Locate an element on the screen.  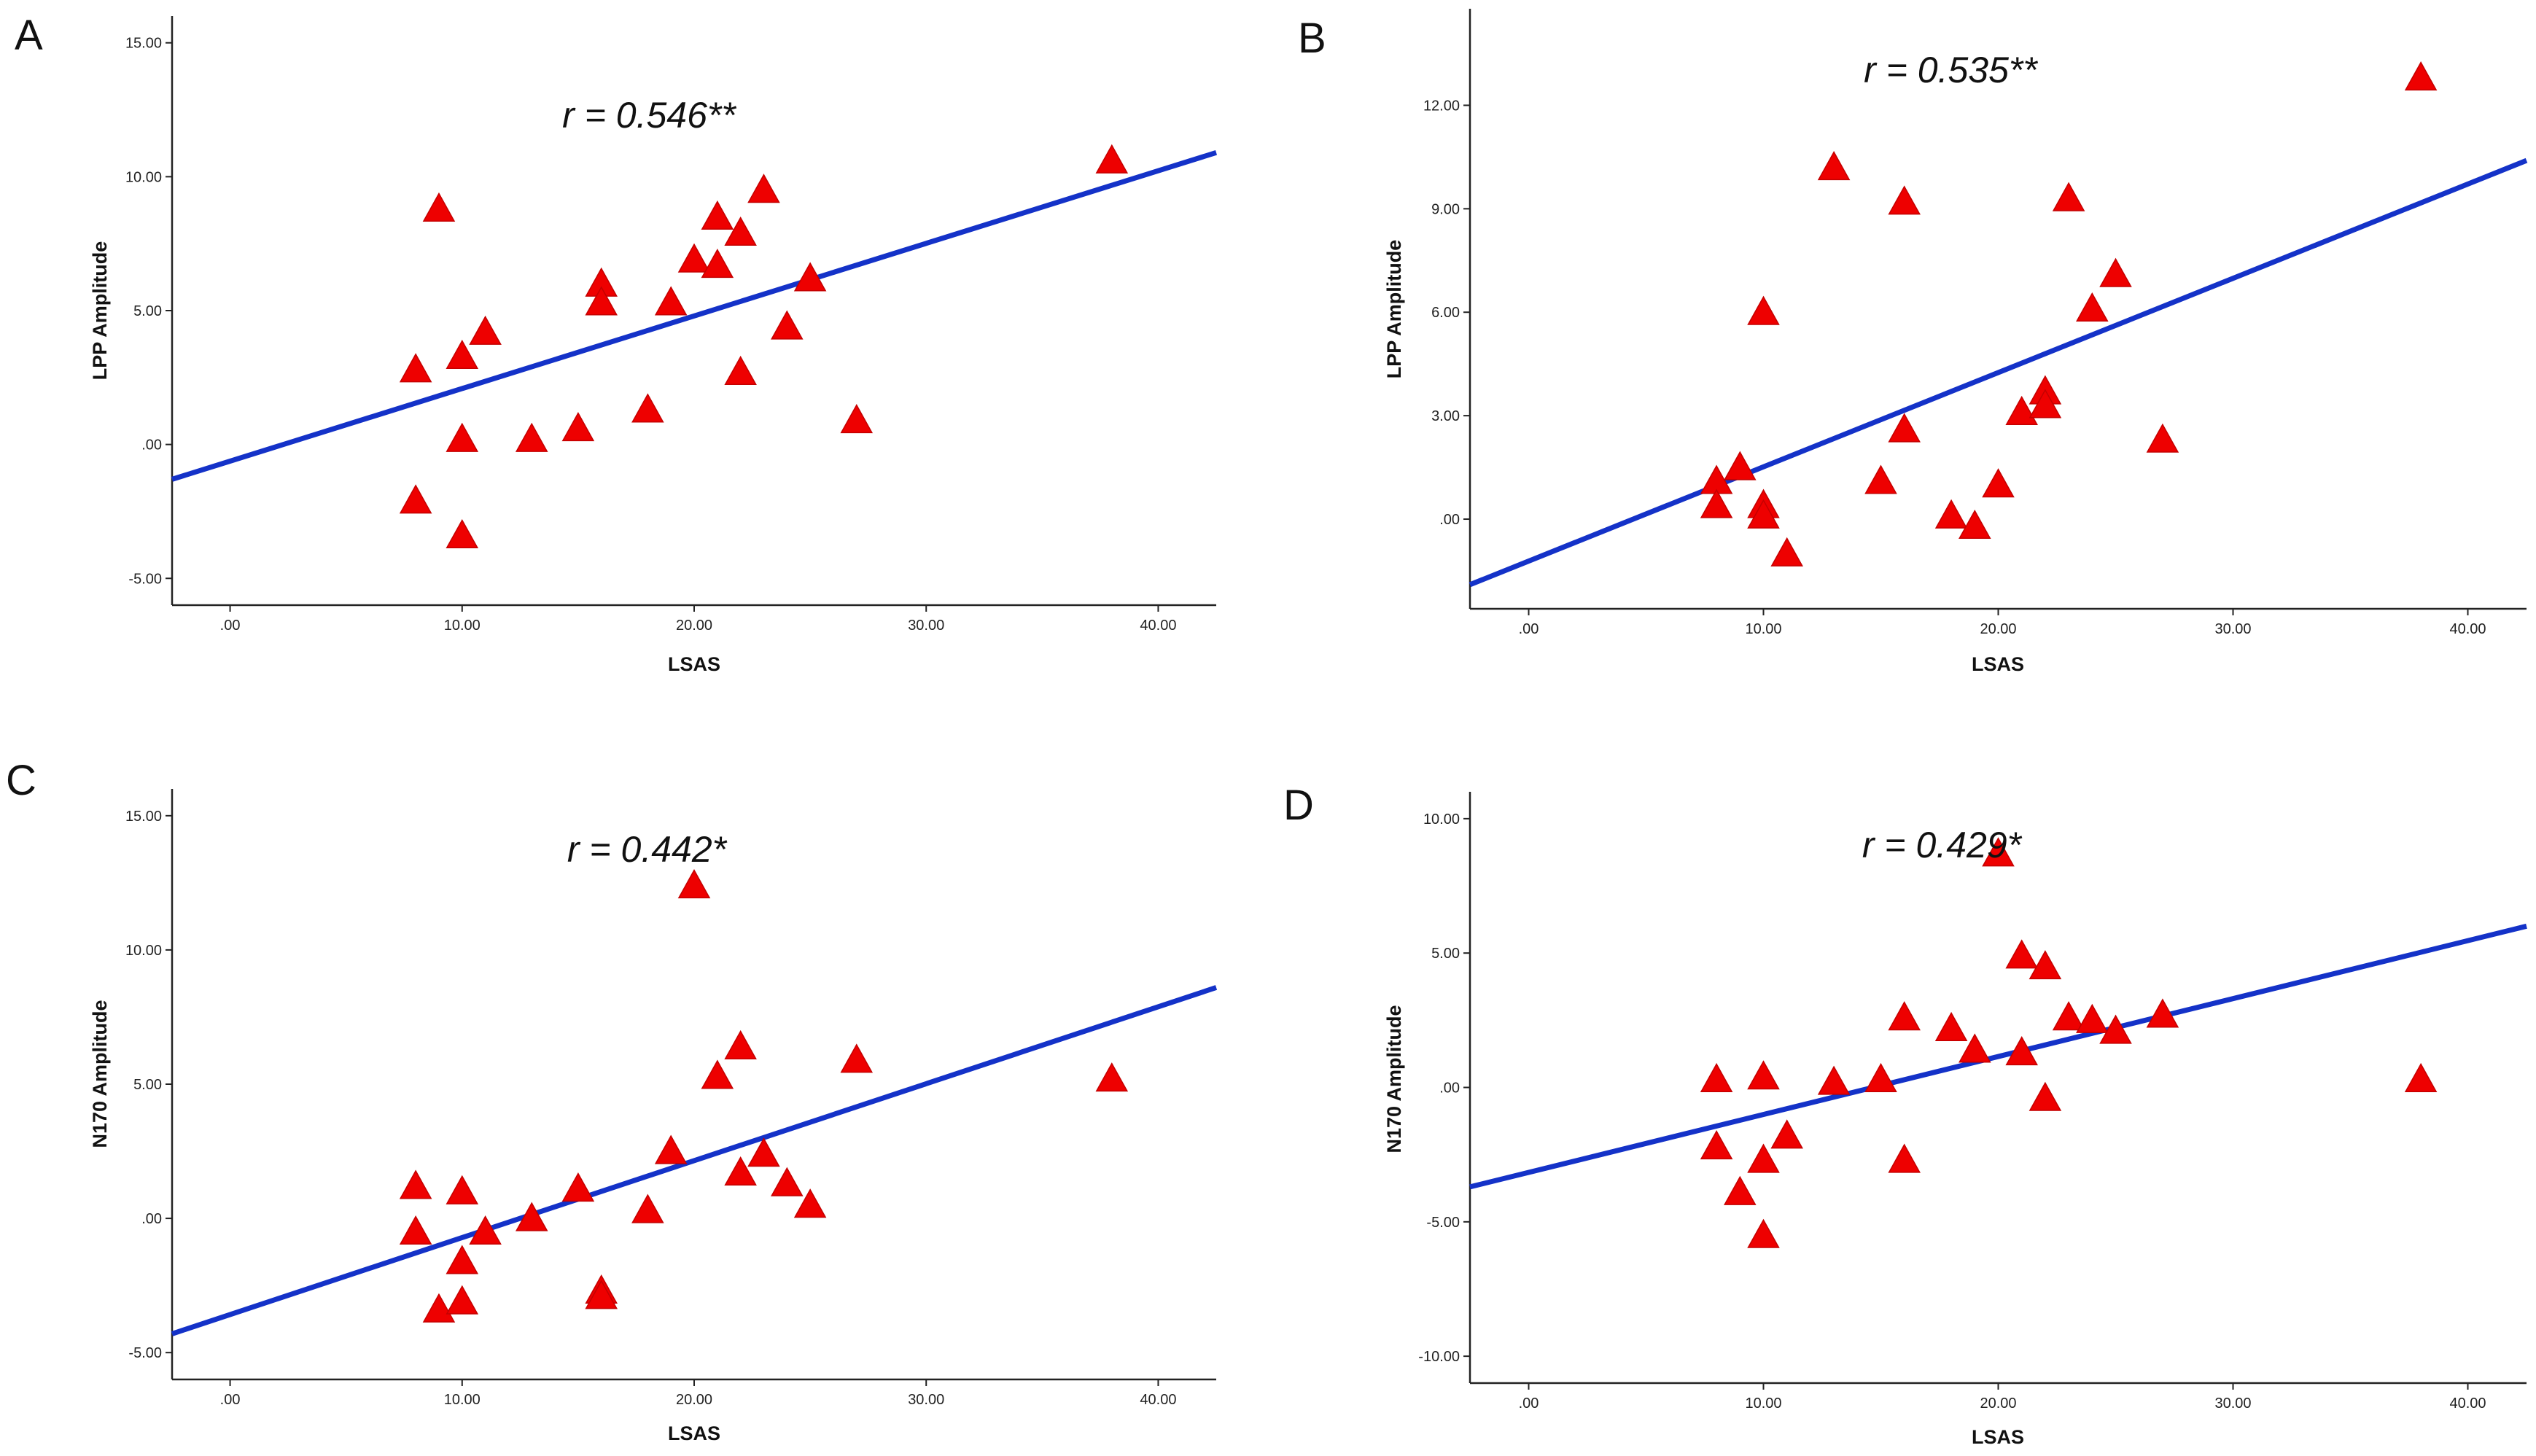
correlation-annotation: r = 0.546** is located at coordinates (649, 115).